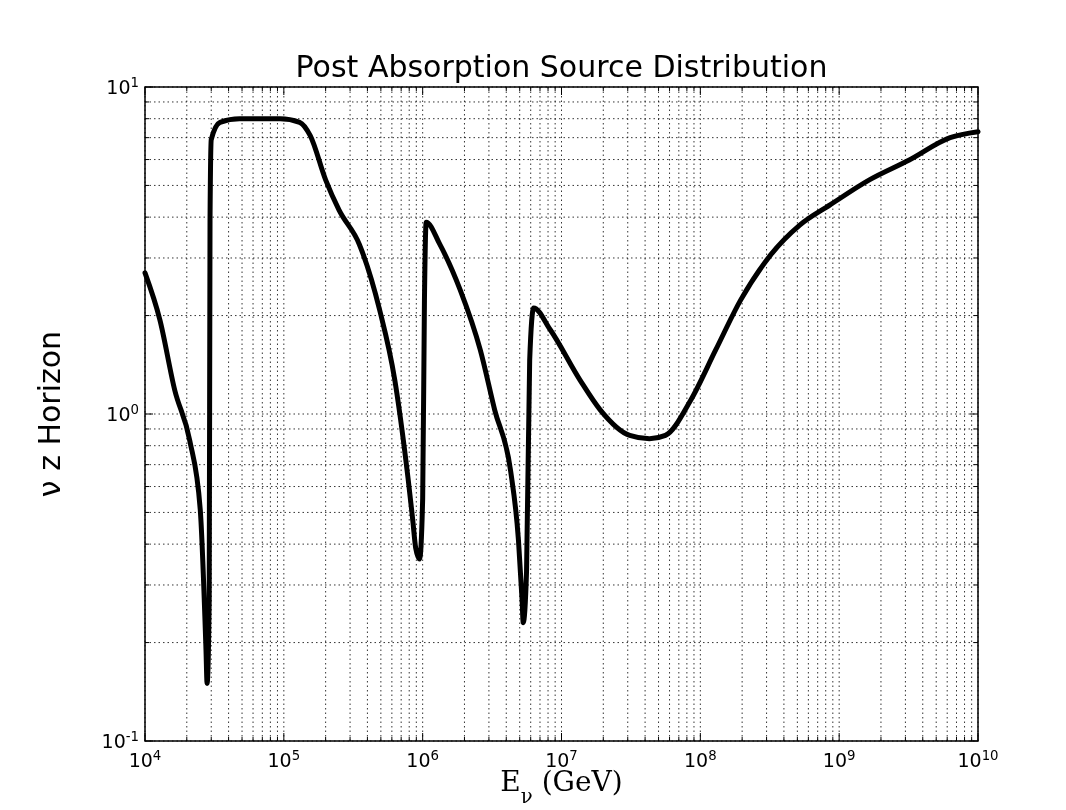 Image resolution: width=1066 pixels, height=810 pixels. What do you see at coordinates (122, 413) in the screenshot?
I see `y-tick-label: 10$^{0}$` at bounding box center [122, 413].